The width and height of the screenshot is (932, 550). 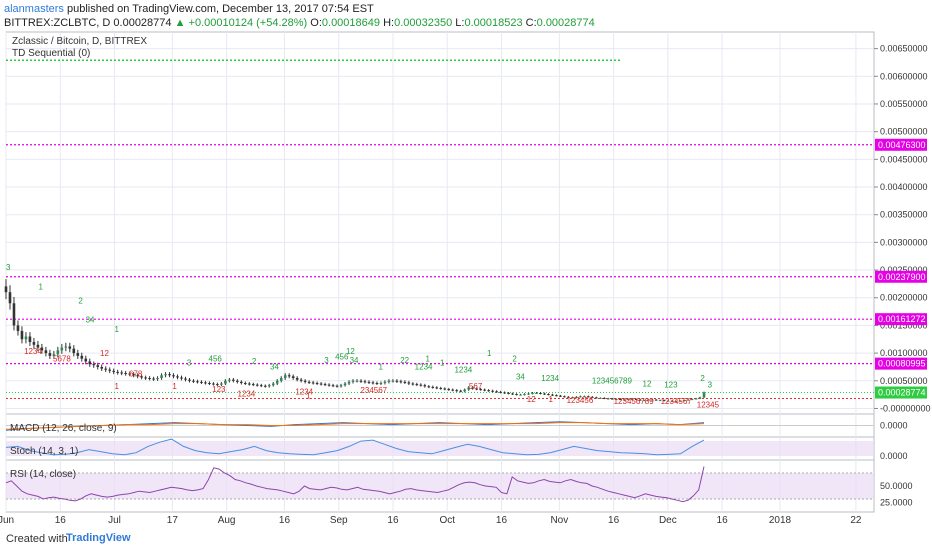 What do you see at coordinates (904, 49) in the screenshot?
I see `y-tick-label: 0.00650000` at bounding box center [904, 49].